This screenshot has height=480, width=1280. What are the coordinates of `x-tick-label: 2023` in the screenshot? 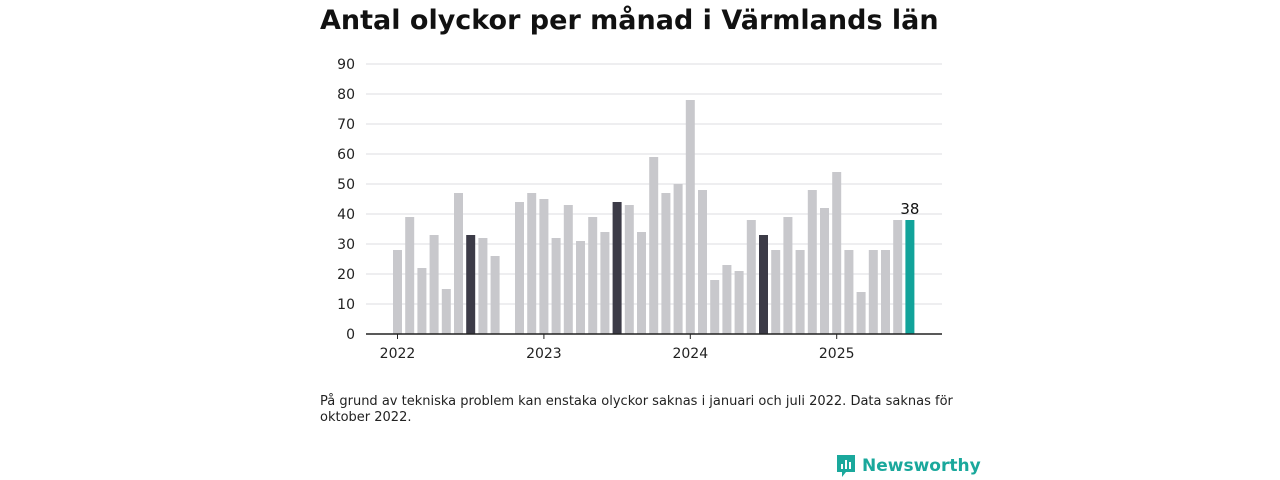 It's located at (544, 354).